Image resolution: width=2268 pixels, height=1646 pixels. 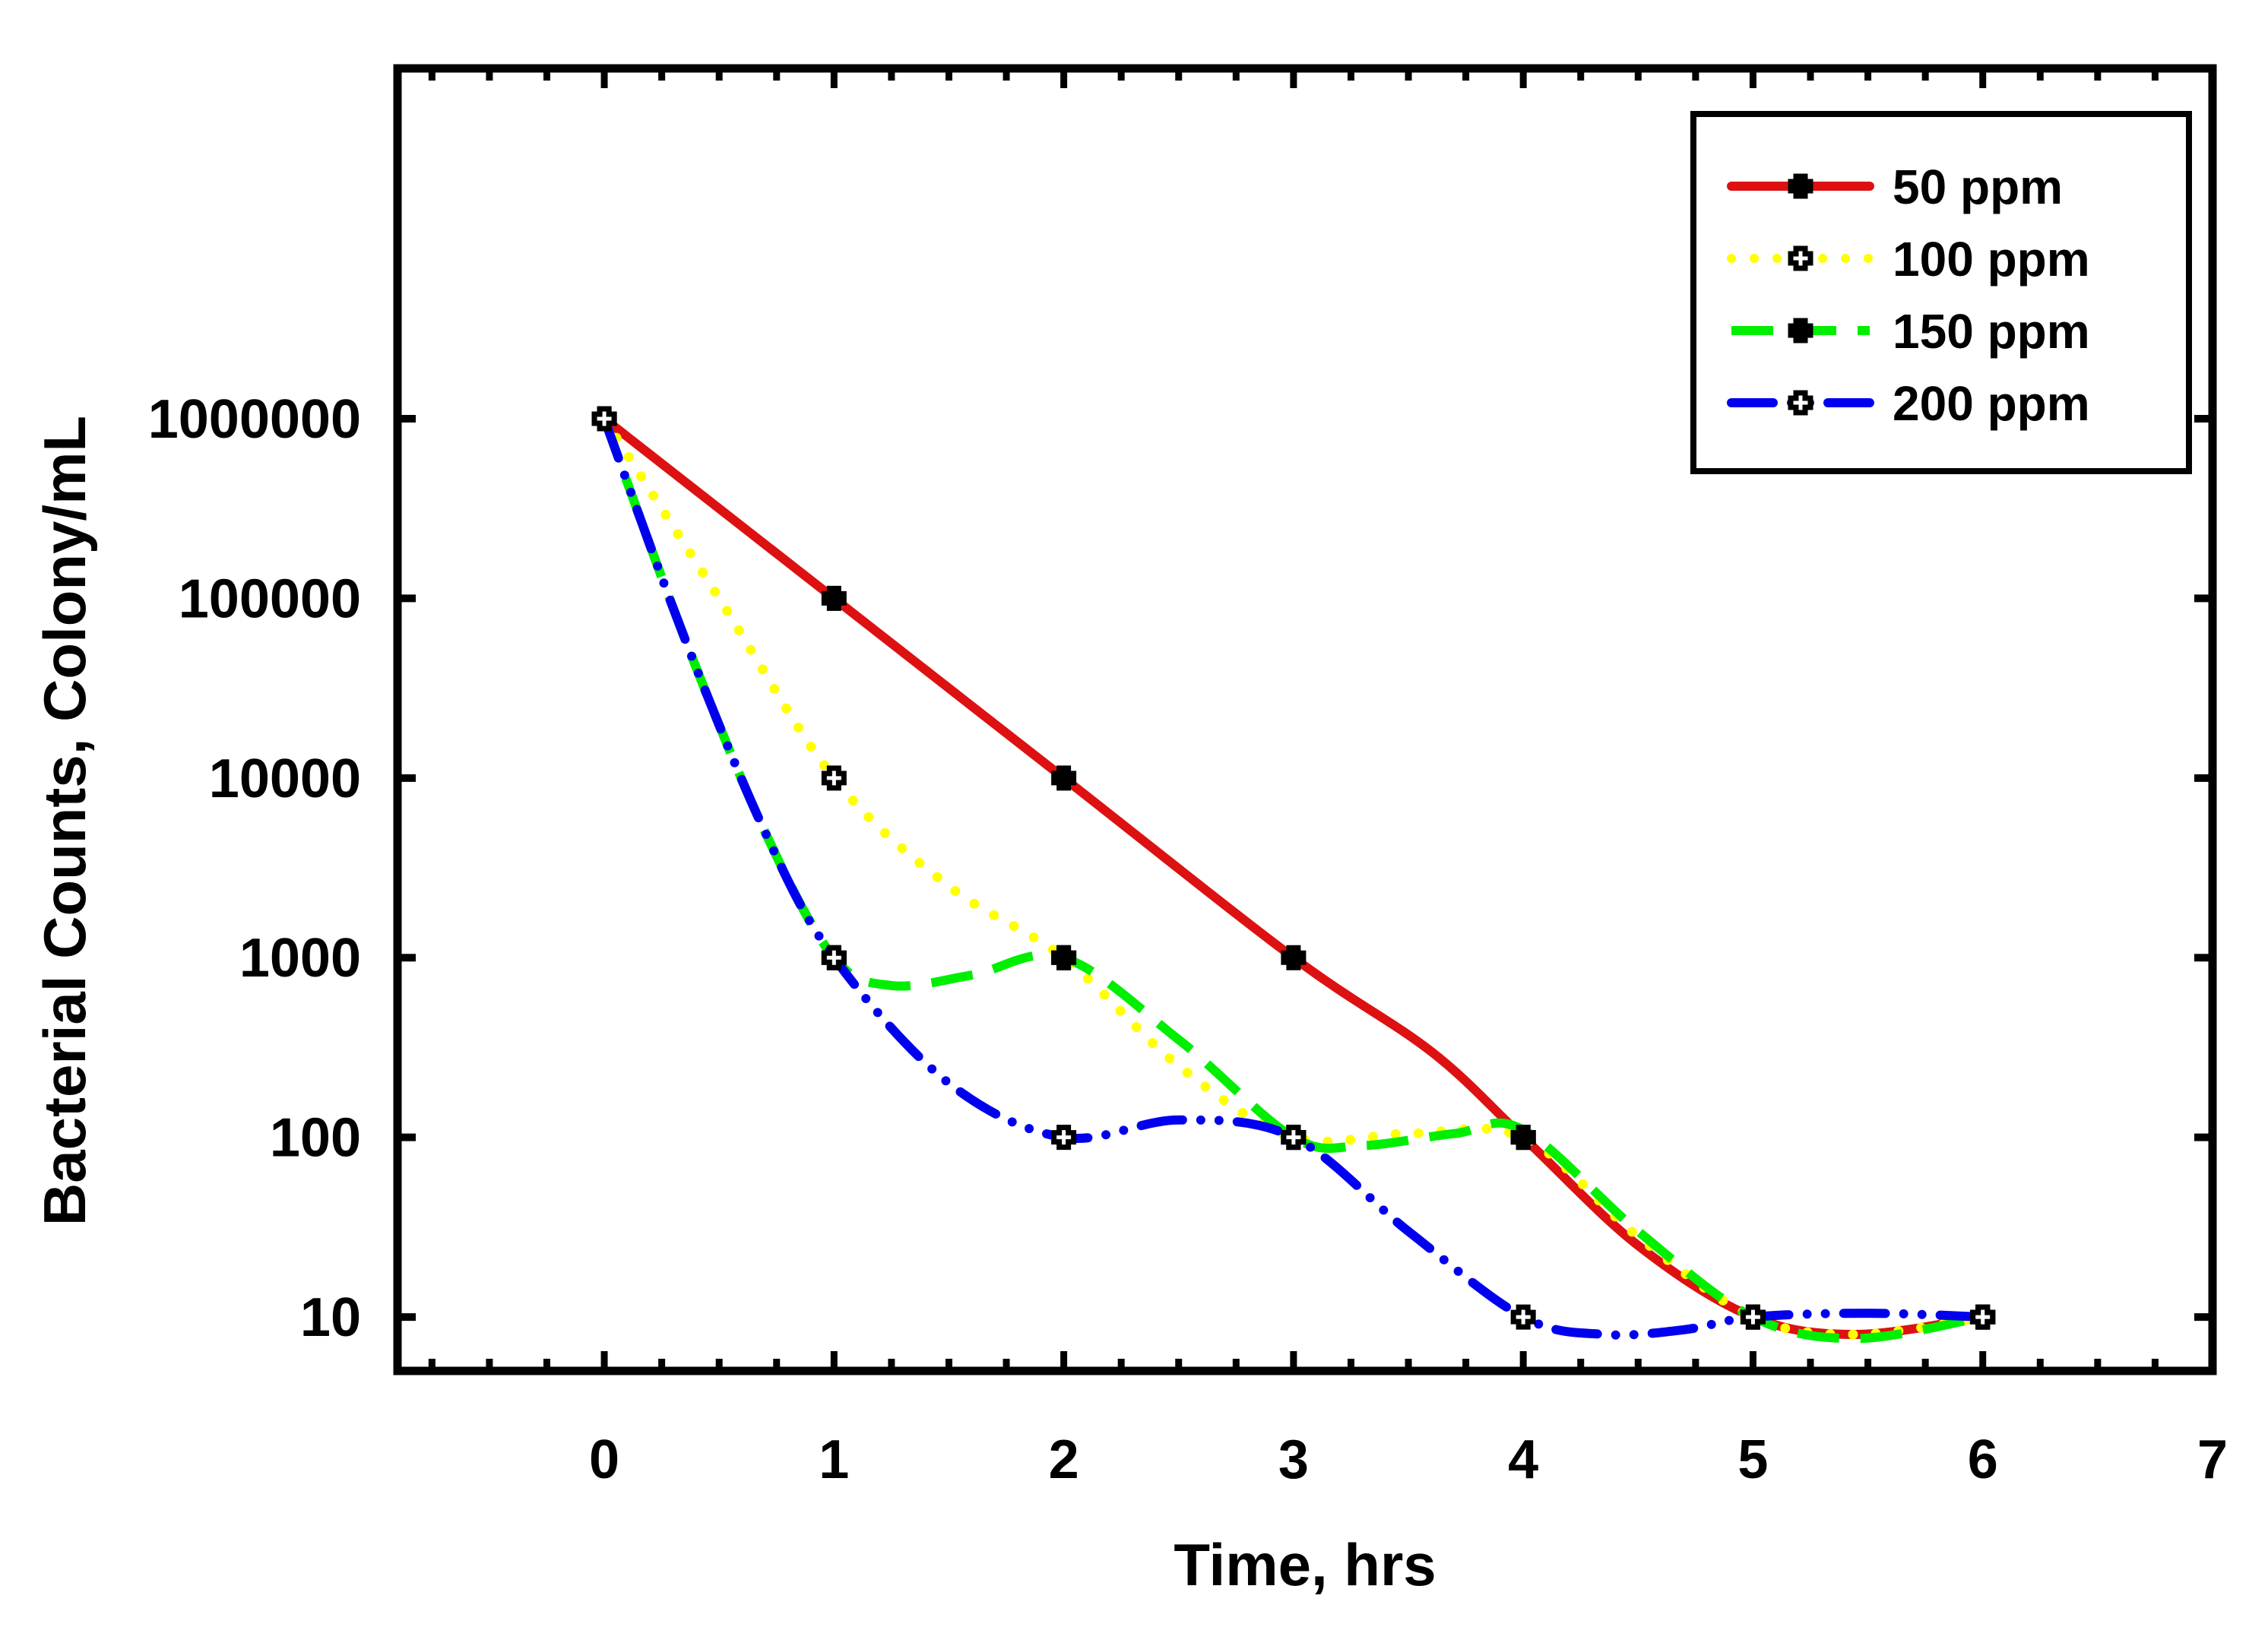 I want to click on x-tick-label: 5, so click(x=1752, y=1459).